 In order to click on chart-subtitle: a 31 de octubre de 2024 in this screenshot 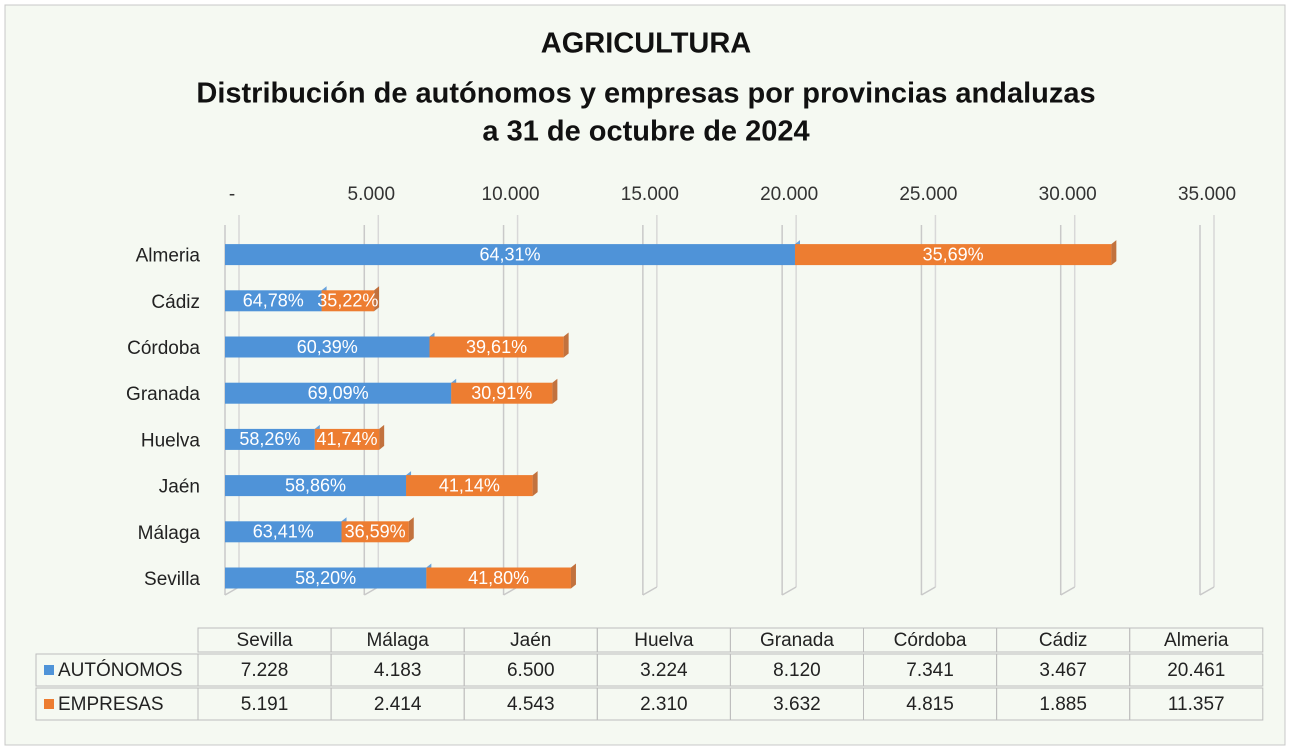, I will do `click(645, 132)`.